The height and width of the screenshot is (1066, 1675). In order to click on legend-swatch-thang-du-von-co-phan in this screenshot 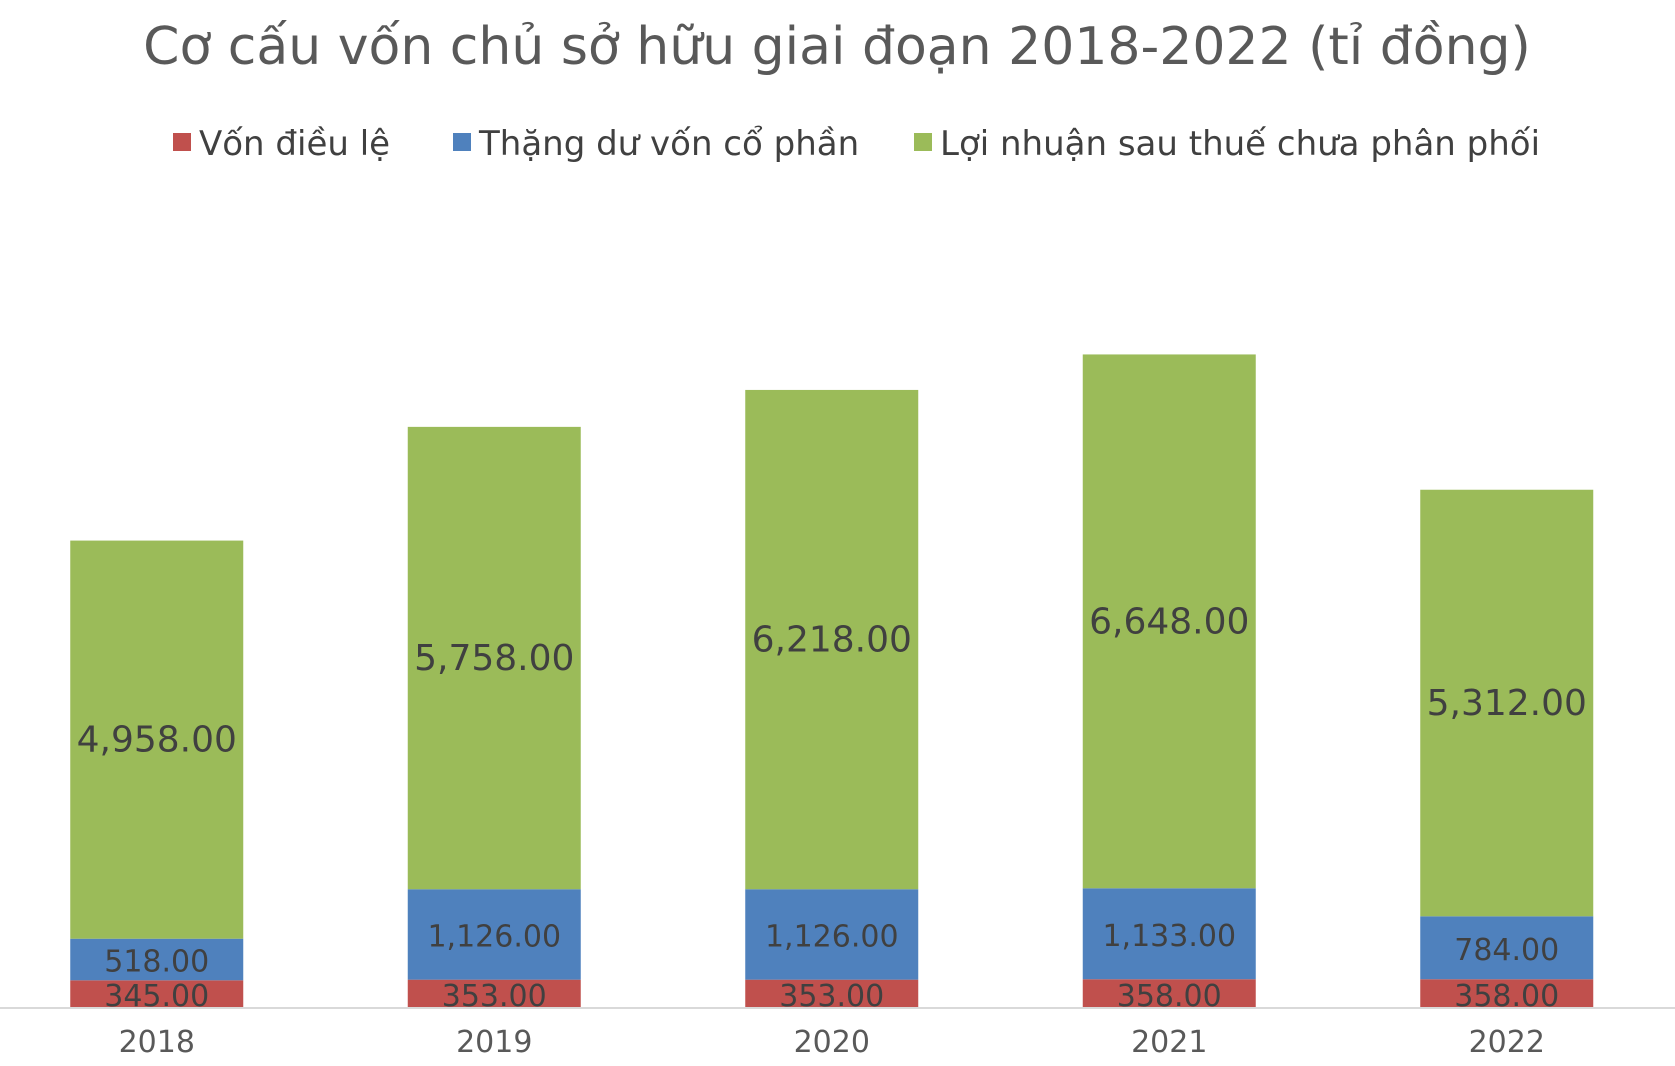, I will do `click(462, 142)`.